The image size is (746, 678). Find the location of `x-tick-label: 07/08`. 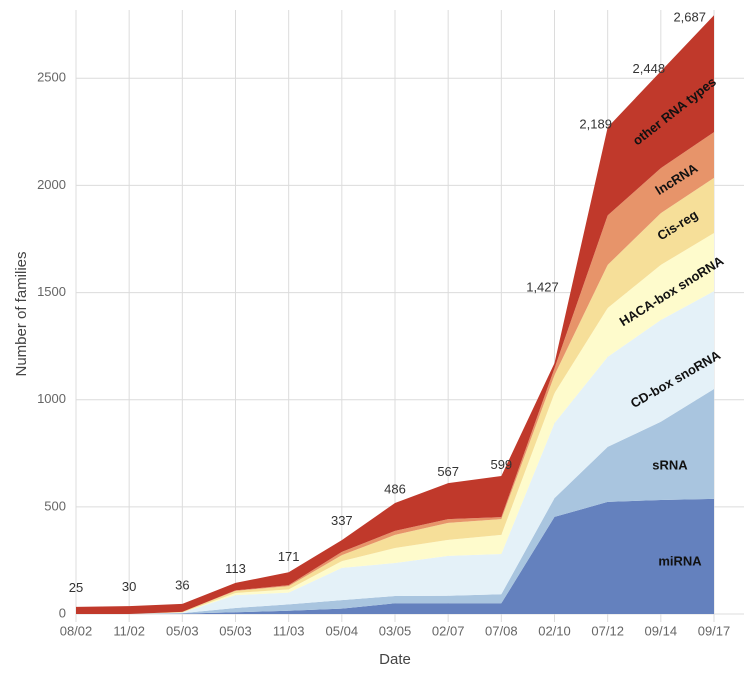

x-tick-label: 07/08 is located at coordinates (501, 630).